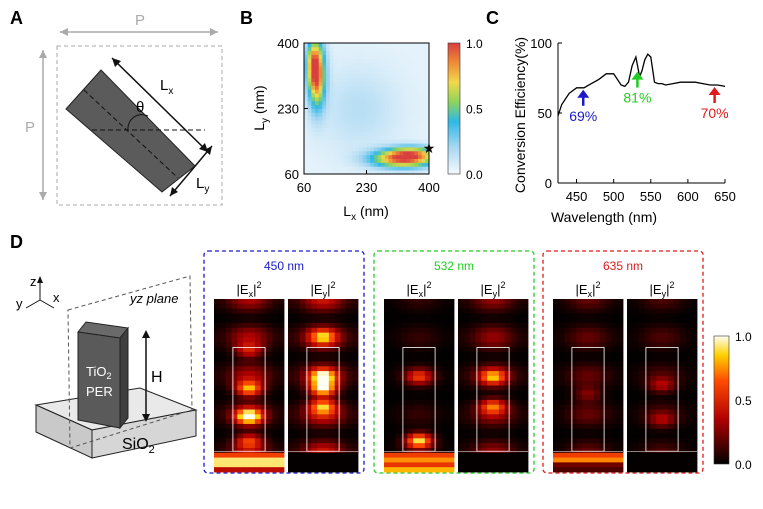  I want to click on efficiency-xtick-label: 450, so click(577, 196).